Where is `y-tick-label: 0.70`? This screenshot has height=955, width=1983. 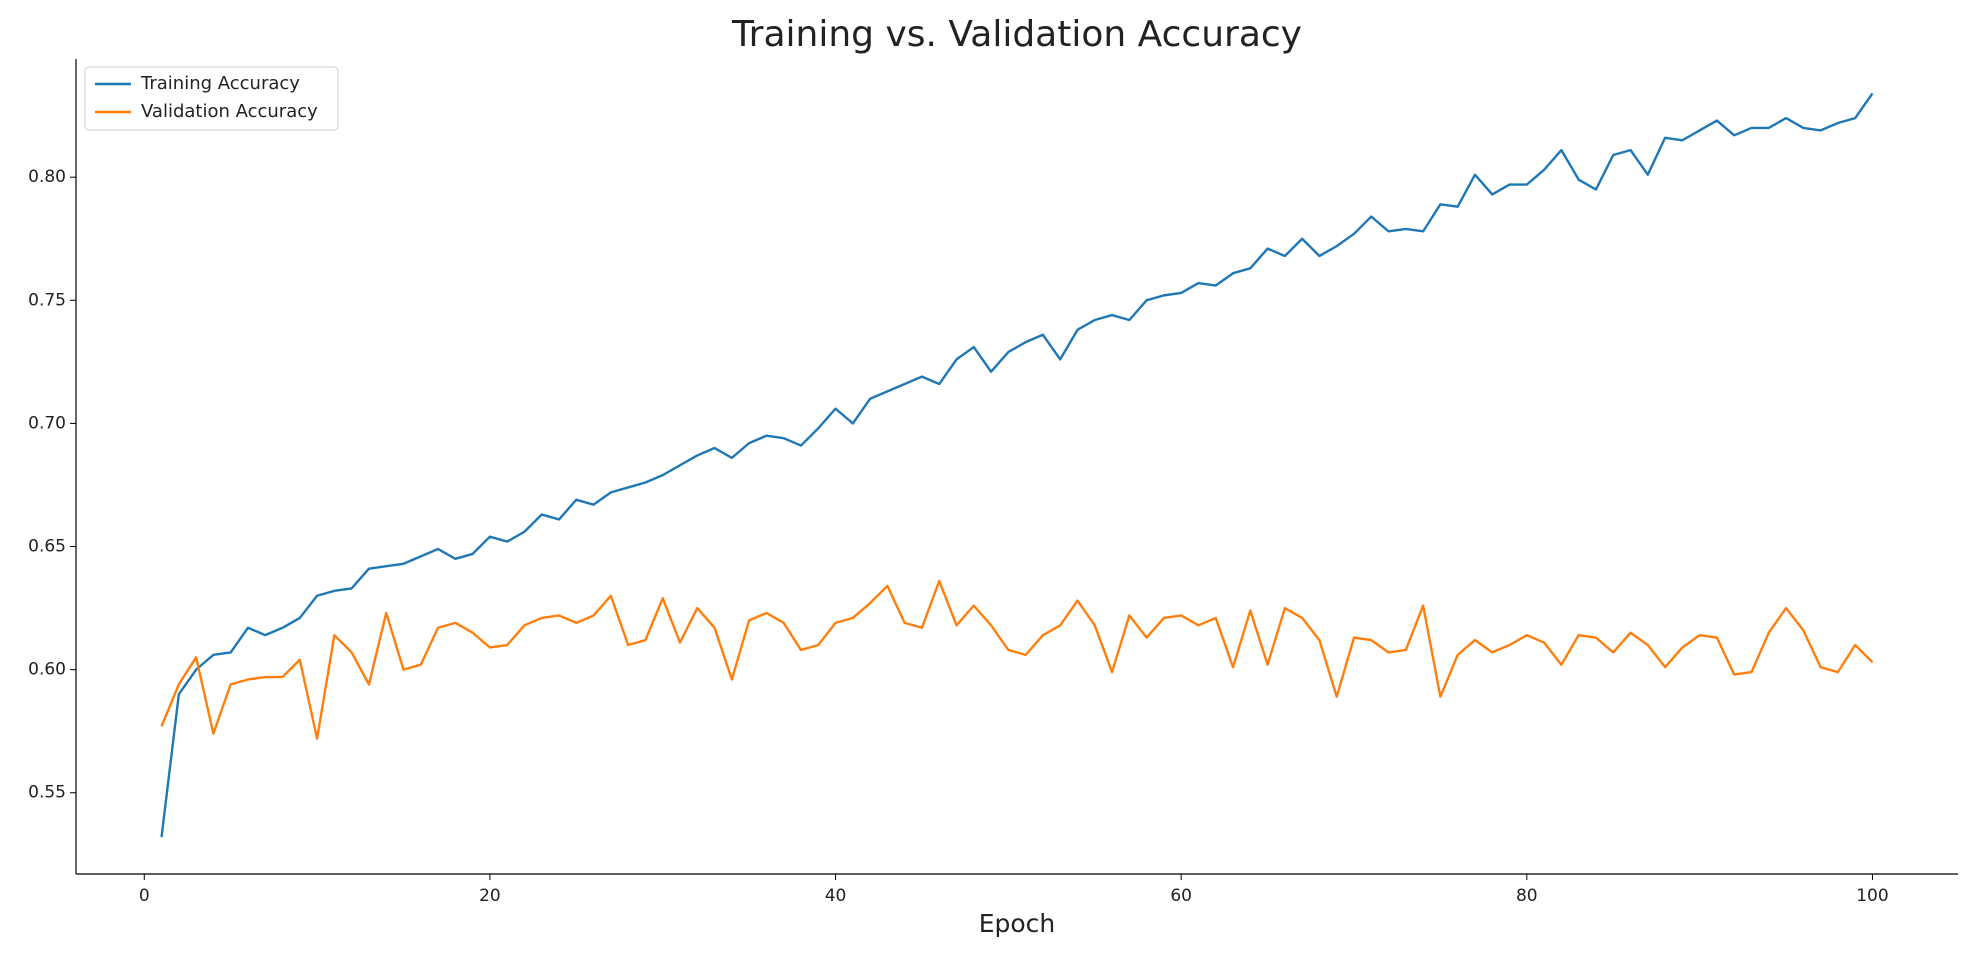
y-tick-label: 0.70 is located at coordinates (47, 423).